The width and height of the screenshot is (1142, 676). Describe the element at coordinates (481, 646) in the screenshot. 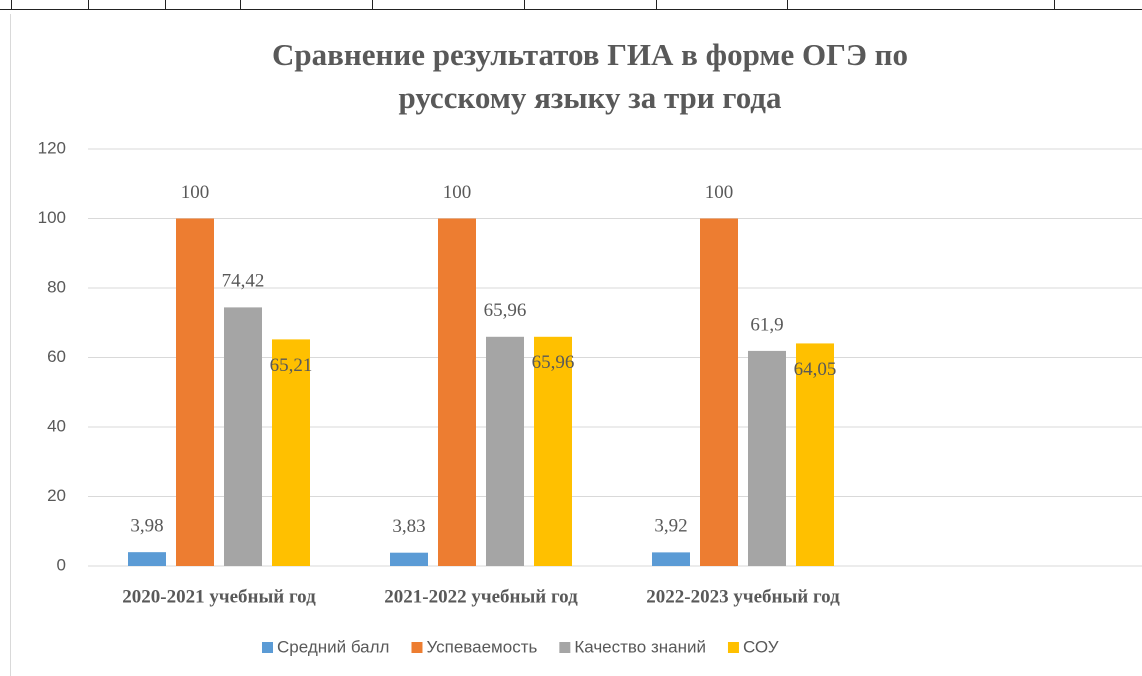

I see `legend-label: Успеваемость` at that location.